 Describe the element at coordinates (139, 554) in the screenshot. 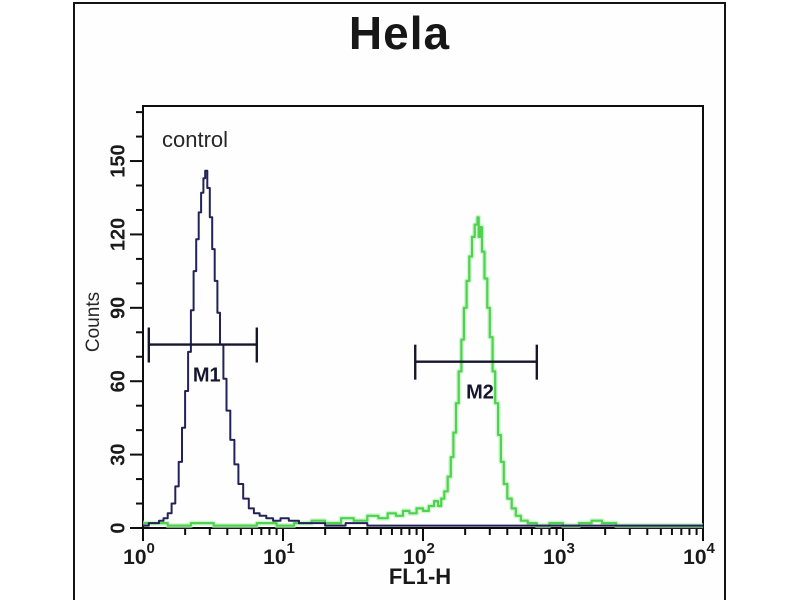

I see `x-tick-label: 10⁰` at that location.